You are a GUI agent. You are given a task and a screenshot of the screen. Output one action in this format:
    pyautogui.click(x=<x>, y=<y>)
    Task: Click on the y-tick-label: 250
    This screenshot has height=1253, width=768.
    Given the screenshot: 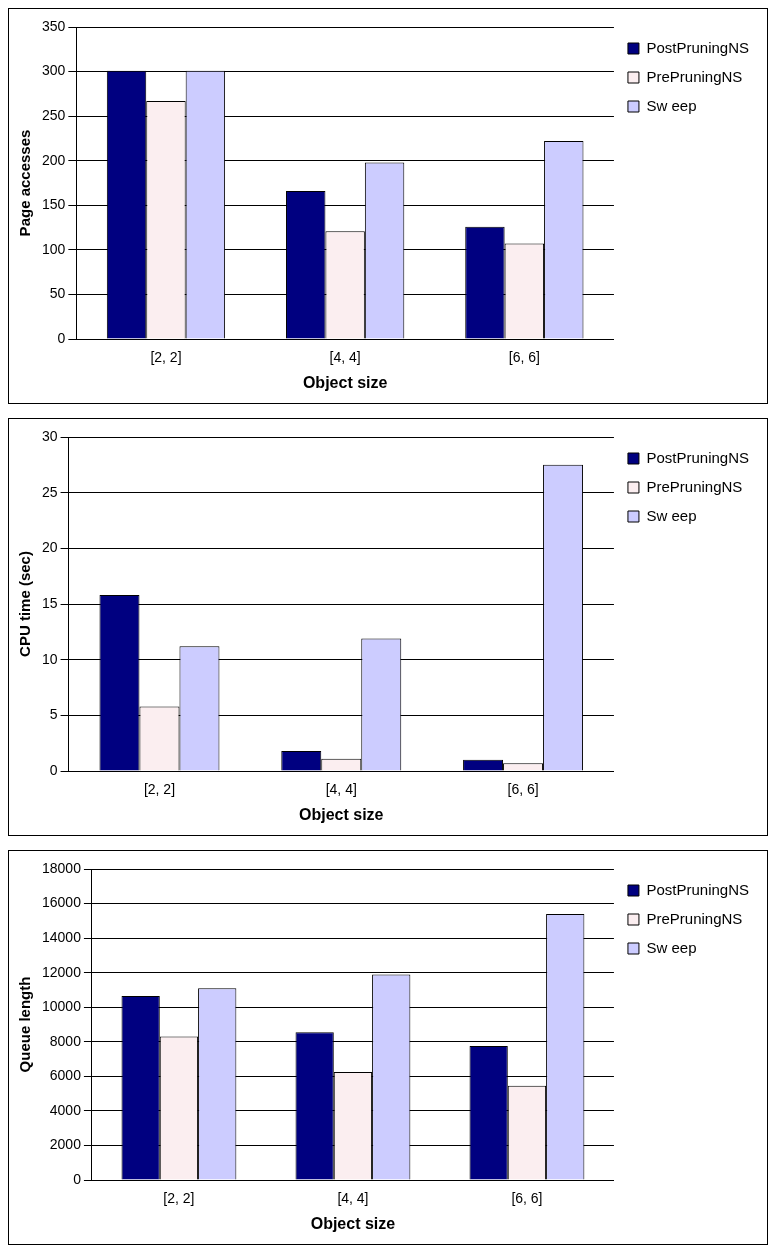 What is the action you would take?
    pyautogui.click(x=54, y=115)
    